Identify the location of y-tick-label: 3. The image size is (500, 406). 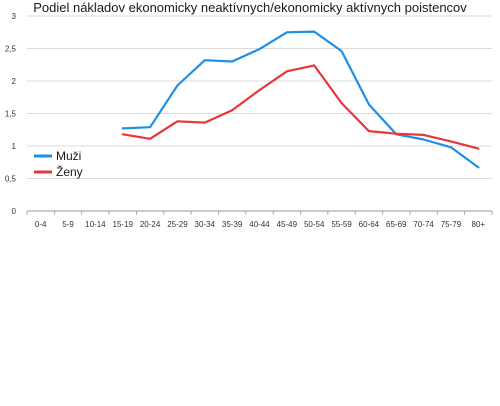
(14, 16).